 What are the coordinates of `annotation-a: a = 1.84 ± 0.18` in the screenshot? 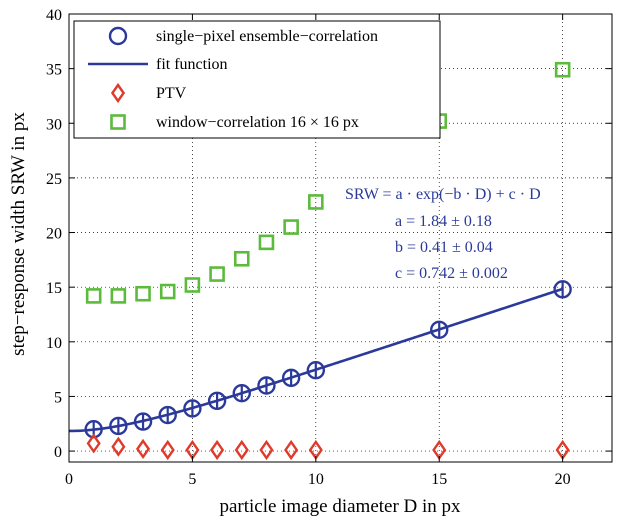 It's located at (443, 221).